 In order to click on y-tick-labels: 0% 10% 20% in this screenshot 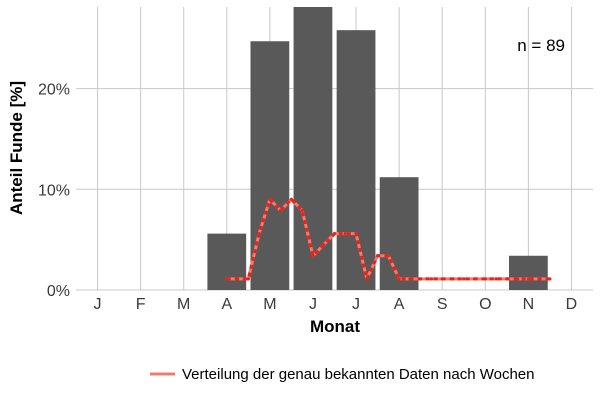, I will do `click(54, 191)`.